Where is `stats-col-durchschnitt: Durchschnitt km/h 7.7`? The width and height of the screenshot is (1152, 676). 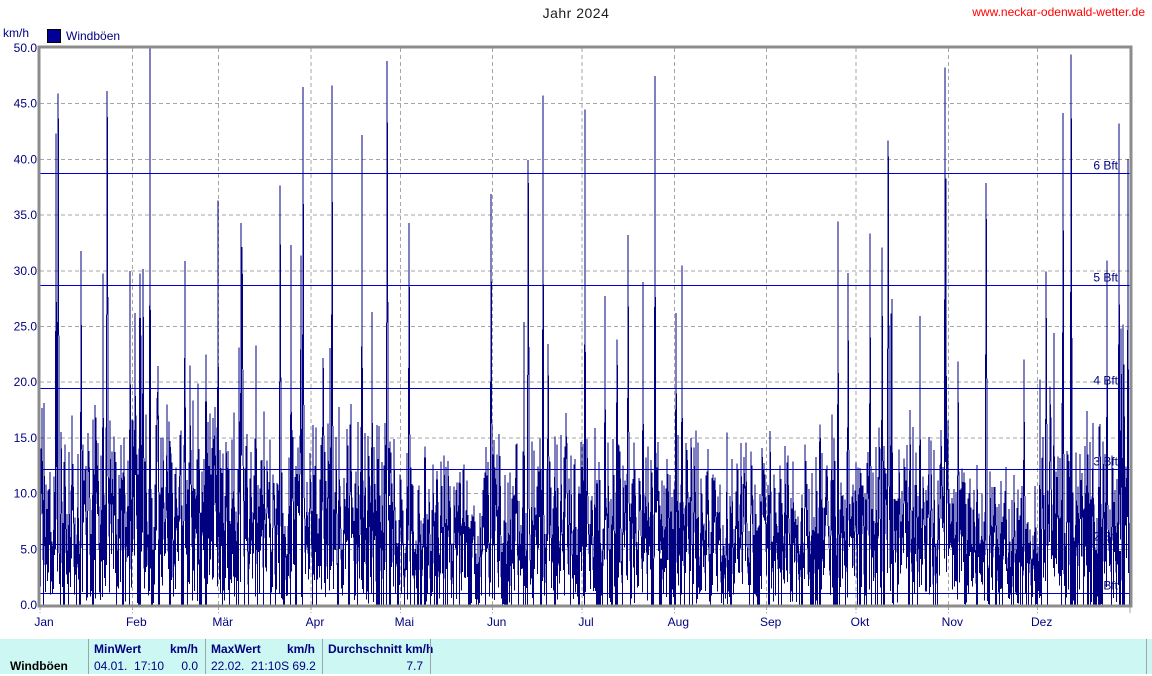
stats-col-durchschnitt: Durchschnitt km/h 7.7 is located at coordinates (378, 656).